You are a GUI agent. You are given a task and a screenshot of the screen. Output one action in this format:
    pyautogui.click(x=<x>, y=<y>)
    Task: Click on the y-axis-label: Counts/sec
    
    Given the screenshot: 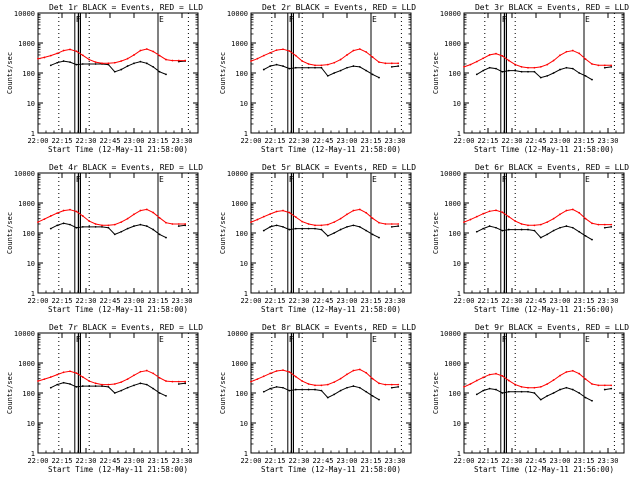 What is the action you would take?
    pyautogui.click(x=436, y=393)
    